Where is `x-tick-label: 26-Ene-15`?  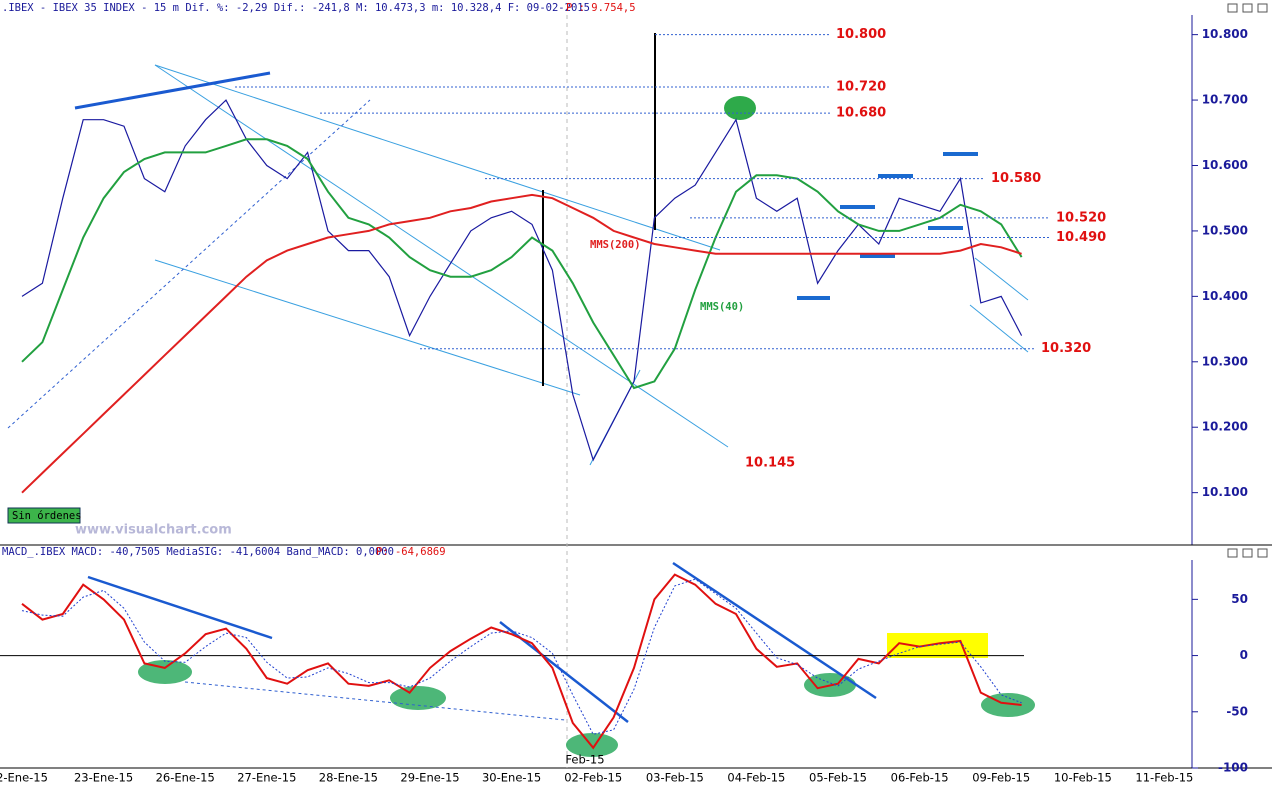 x-tick-label: 26-Ene-15 is located at coordinates (185, 778).